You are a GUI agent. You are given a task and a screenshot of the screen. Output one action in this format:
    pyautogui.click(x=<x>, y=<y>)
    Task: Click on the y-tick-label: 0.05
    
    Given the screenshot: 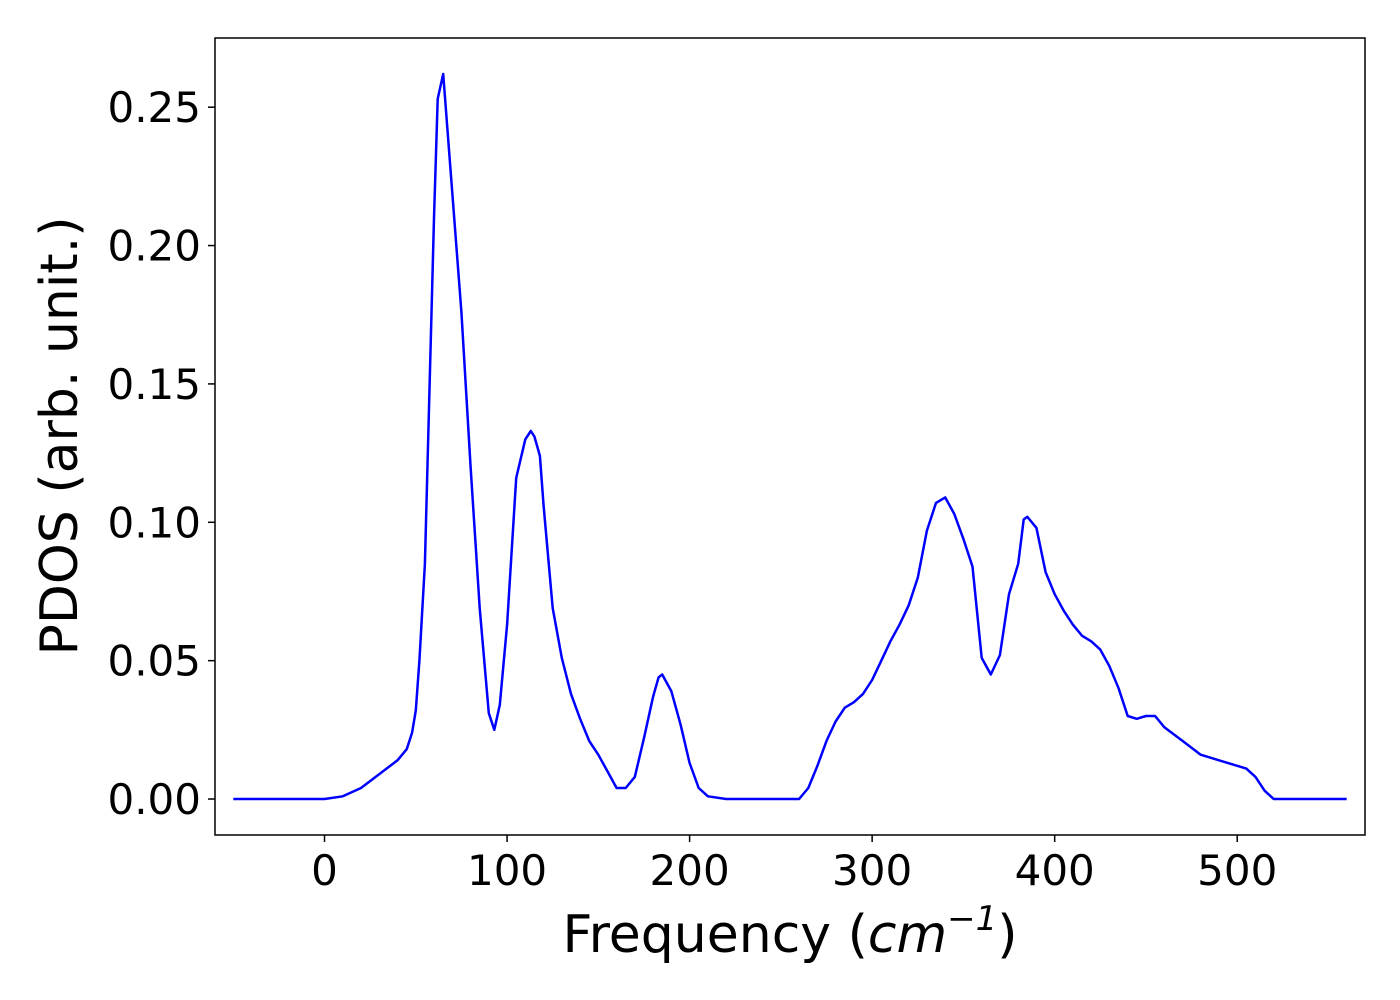 What is the action you would take?
    pyautogui.click(x=154, y=661)
    